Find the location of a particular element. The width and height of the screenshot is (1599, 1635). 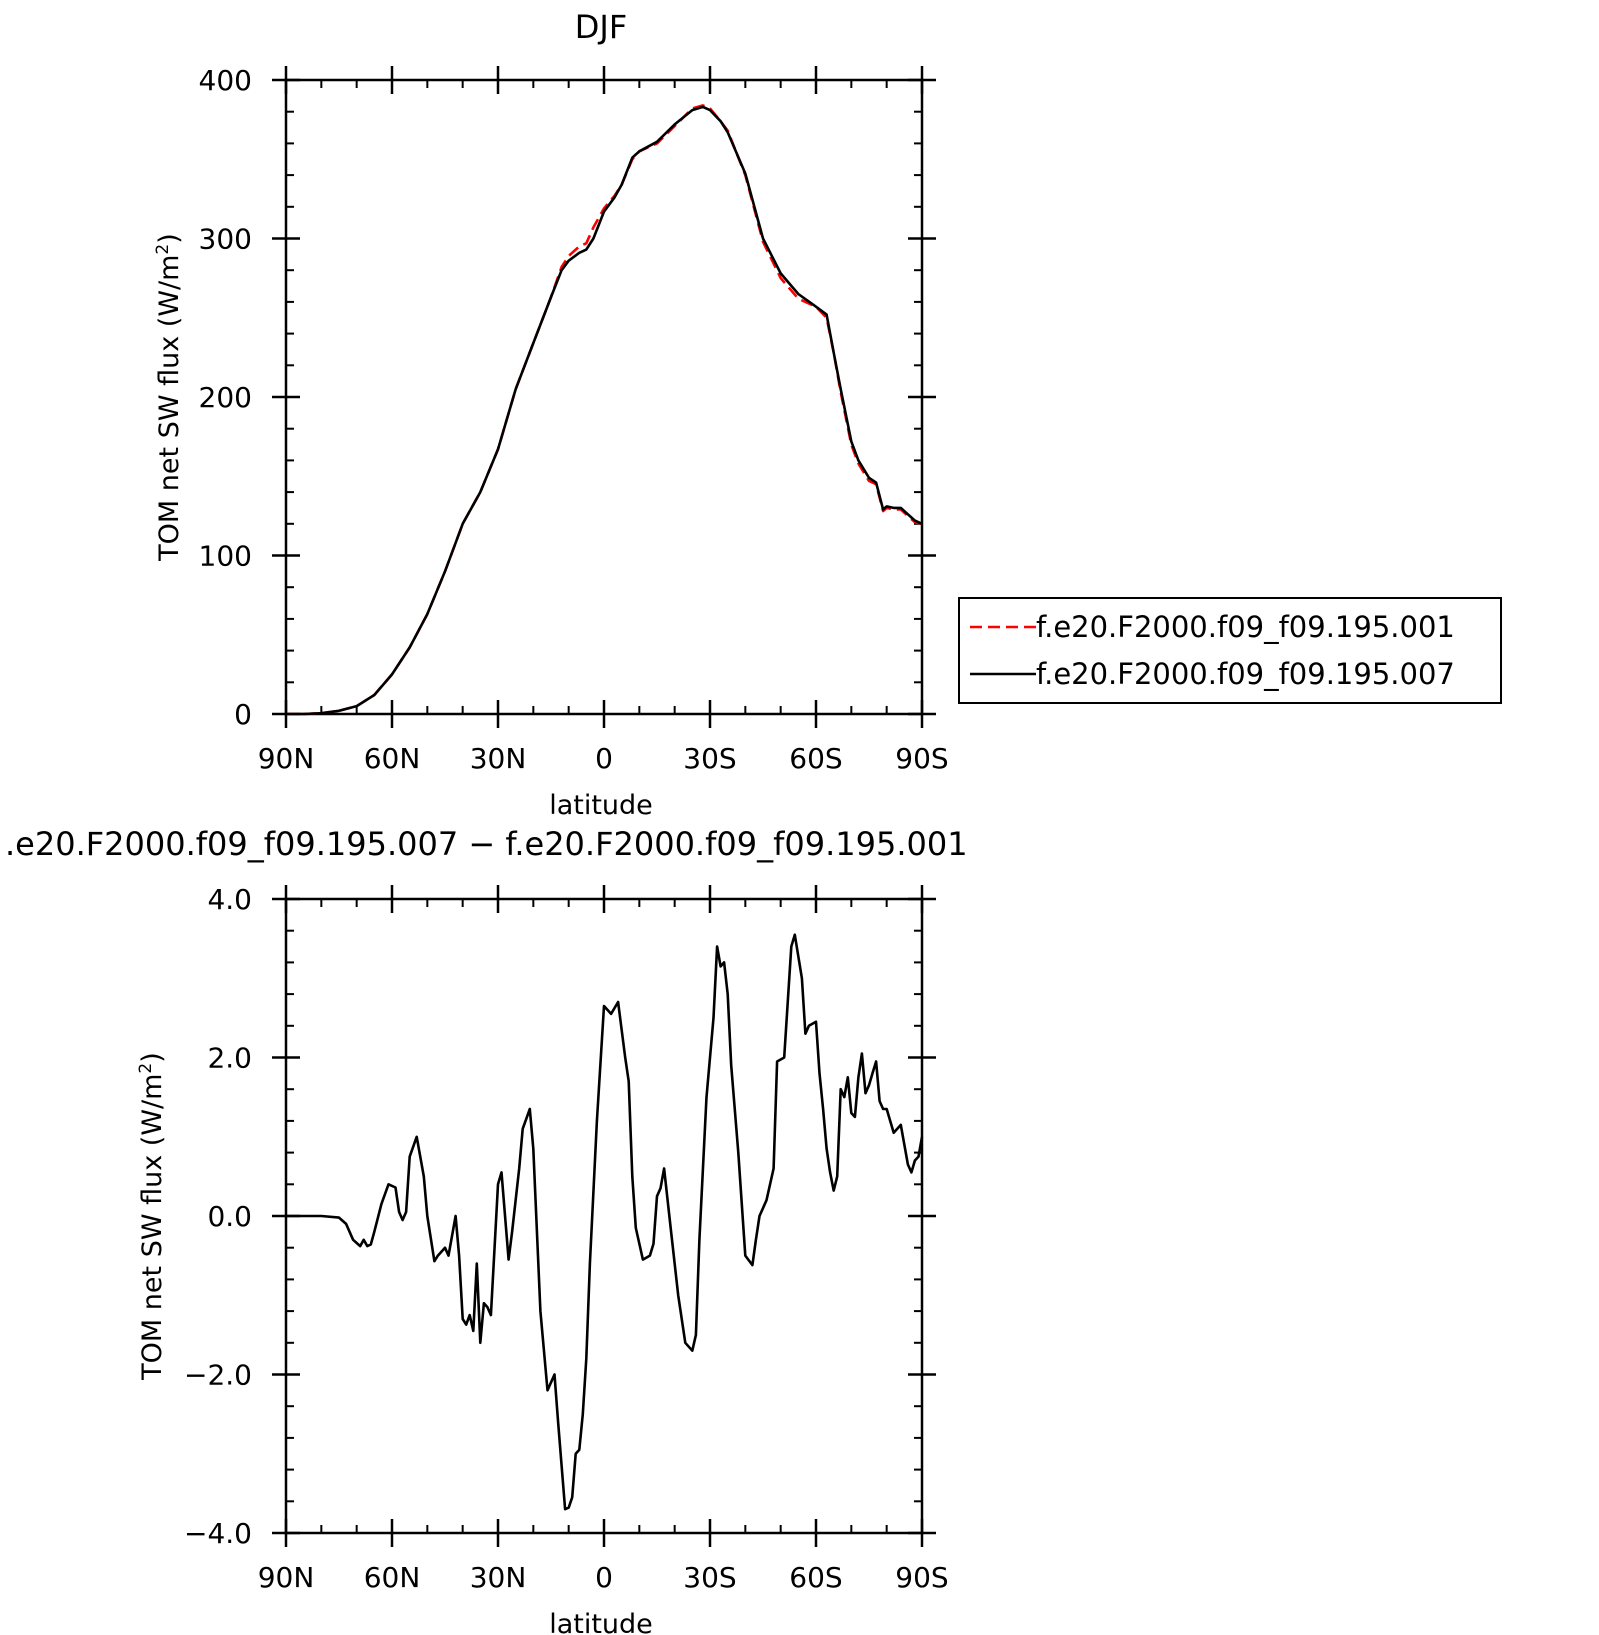

y-tick-label: −4.0 is located at coordinates (218, 1533).